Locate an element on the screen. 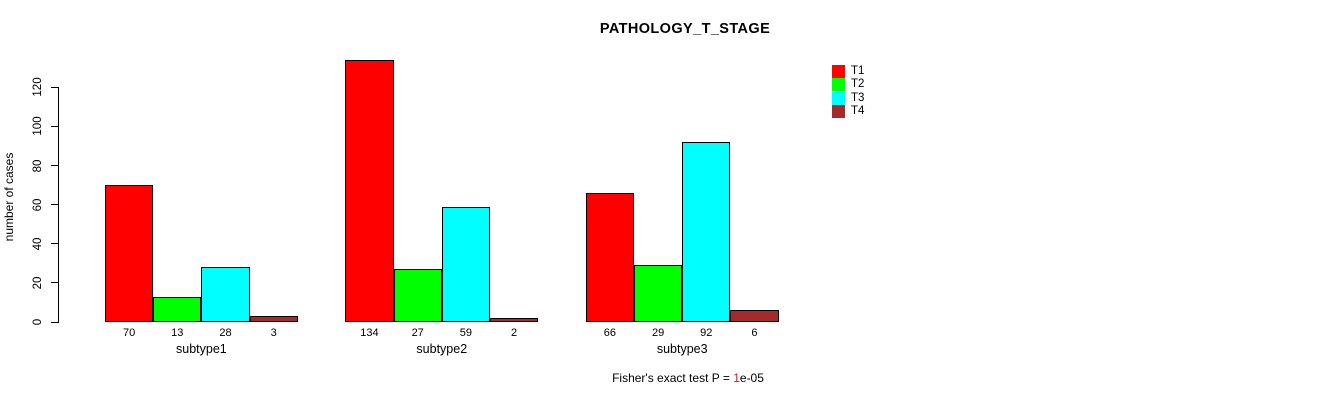 This screenshot has width=1340, height=400. fisher-p-value: 1 is located at coordinates (736, 378).